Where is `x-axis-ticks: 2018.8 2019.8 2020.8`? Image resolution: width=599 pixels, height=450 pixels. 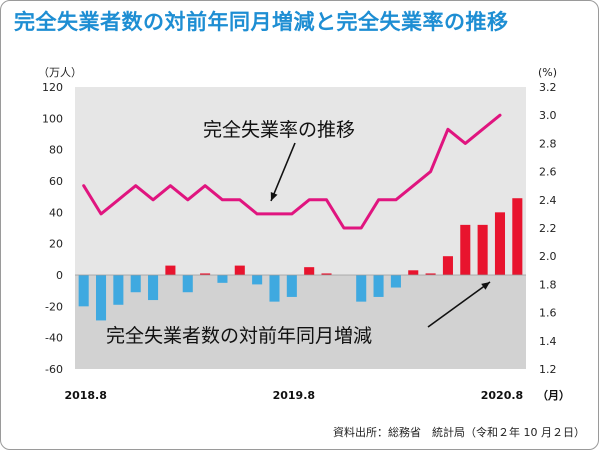 x-axis-ticks: 2018.8 2019.8 2020.8 is located at coordinates (293, 395).